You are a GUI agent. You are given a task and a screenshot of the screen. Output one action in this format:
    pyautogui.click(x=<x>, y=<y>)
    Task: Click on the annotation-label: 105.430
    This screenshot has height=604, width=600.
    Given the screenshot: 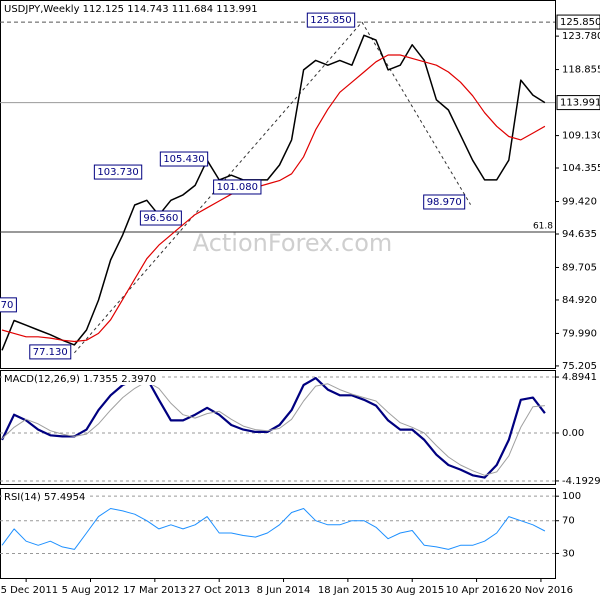 What is the action you would take?
    pyautogui.click(x=183, y=159)
    